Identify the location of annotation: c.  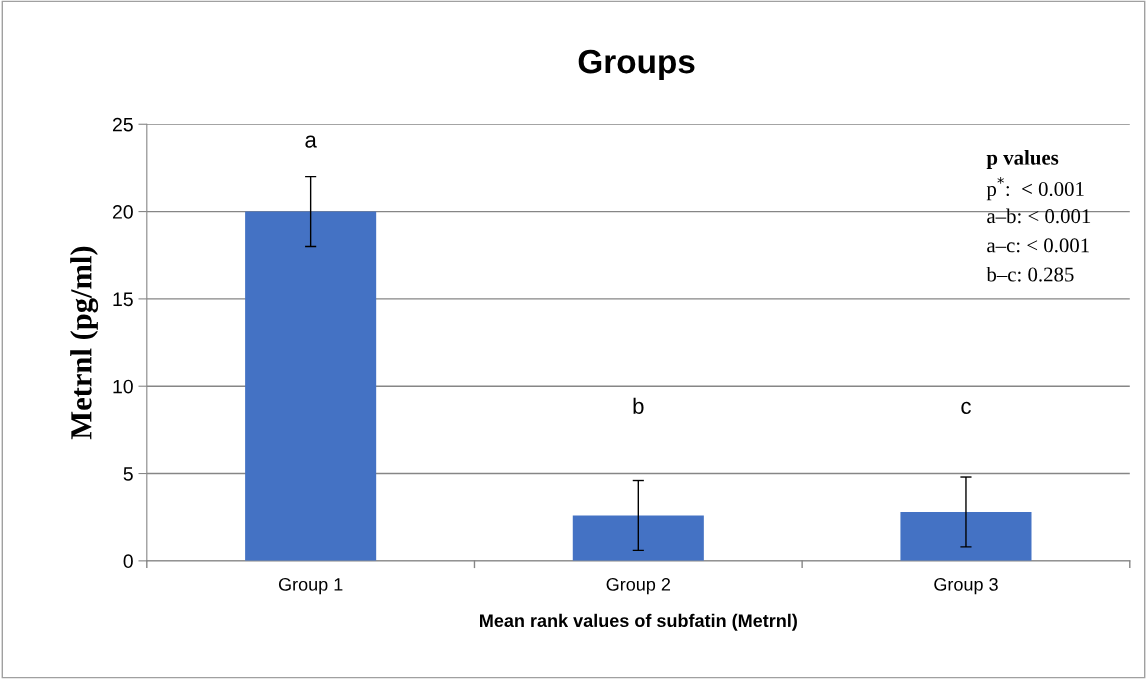
(966, 408).